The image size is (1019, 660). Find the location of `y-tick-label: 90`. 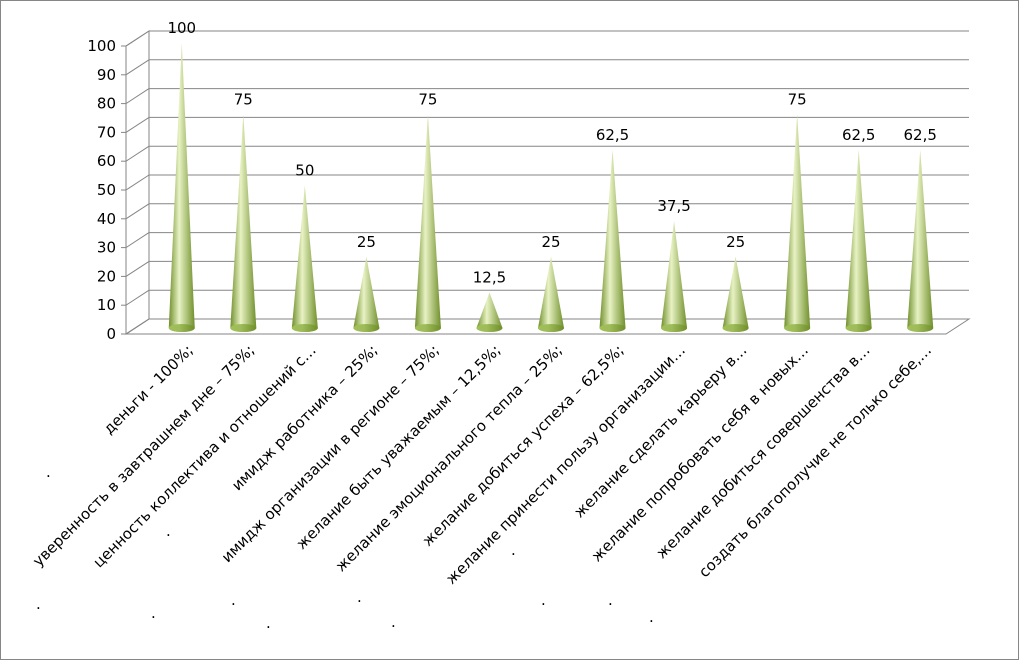

y-tick-label: 90 is located at coordinates (106, 75).